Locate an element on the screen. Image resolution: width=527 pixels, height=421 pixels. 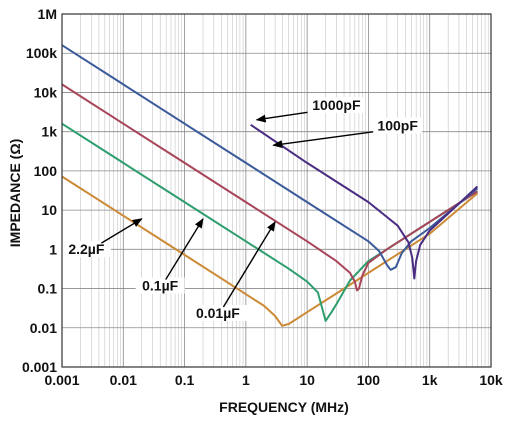
y-axis-label: IMPEDANCE (Ω) is located at coordinates (15, 193).